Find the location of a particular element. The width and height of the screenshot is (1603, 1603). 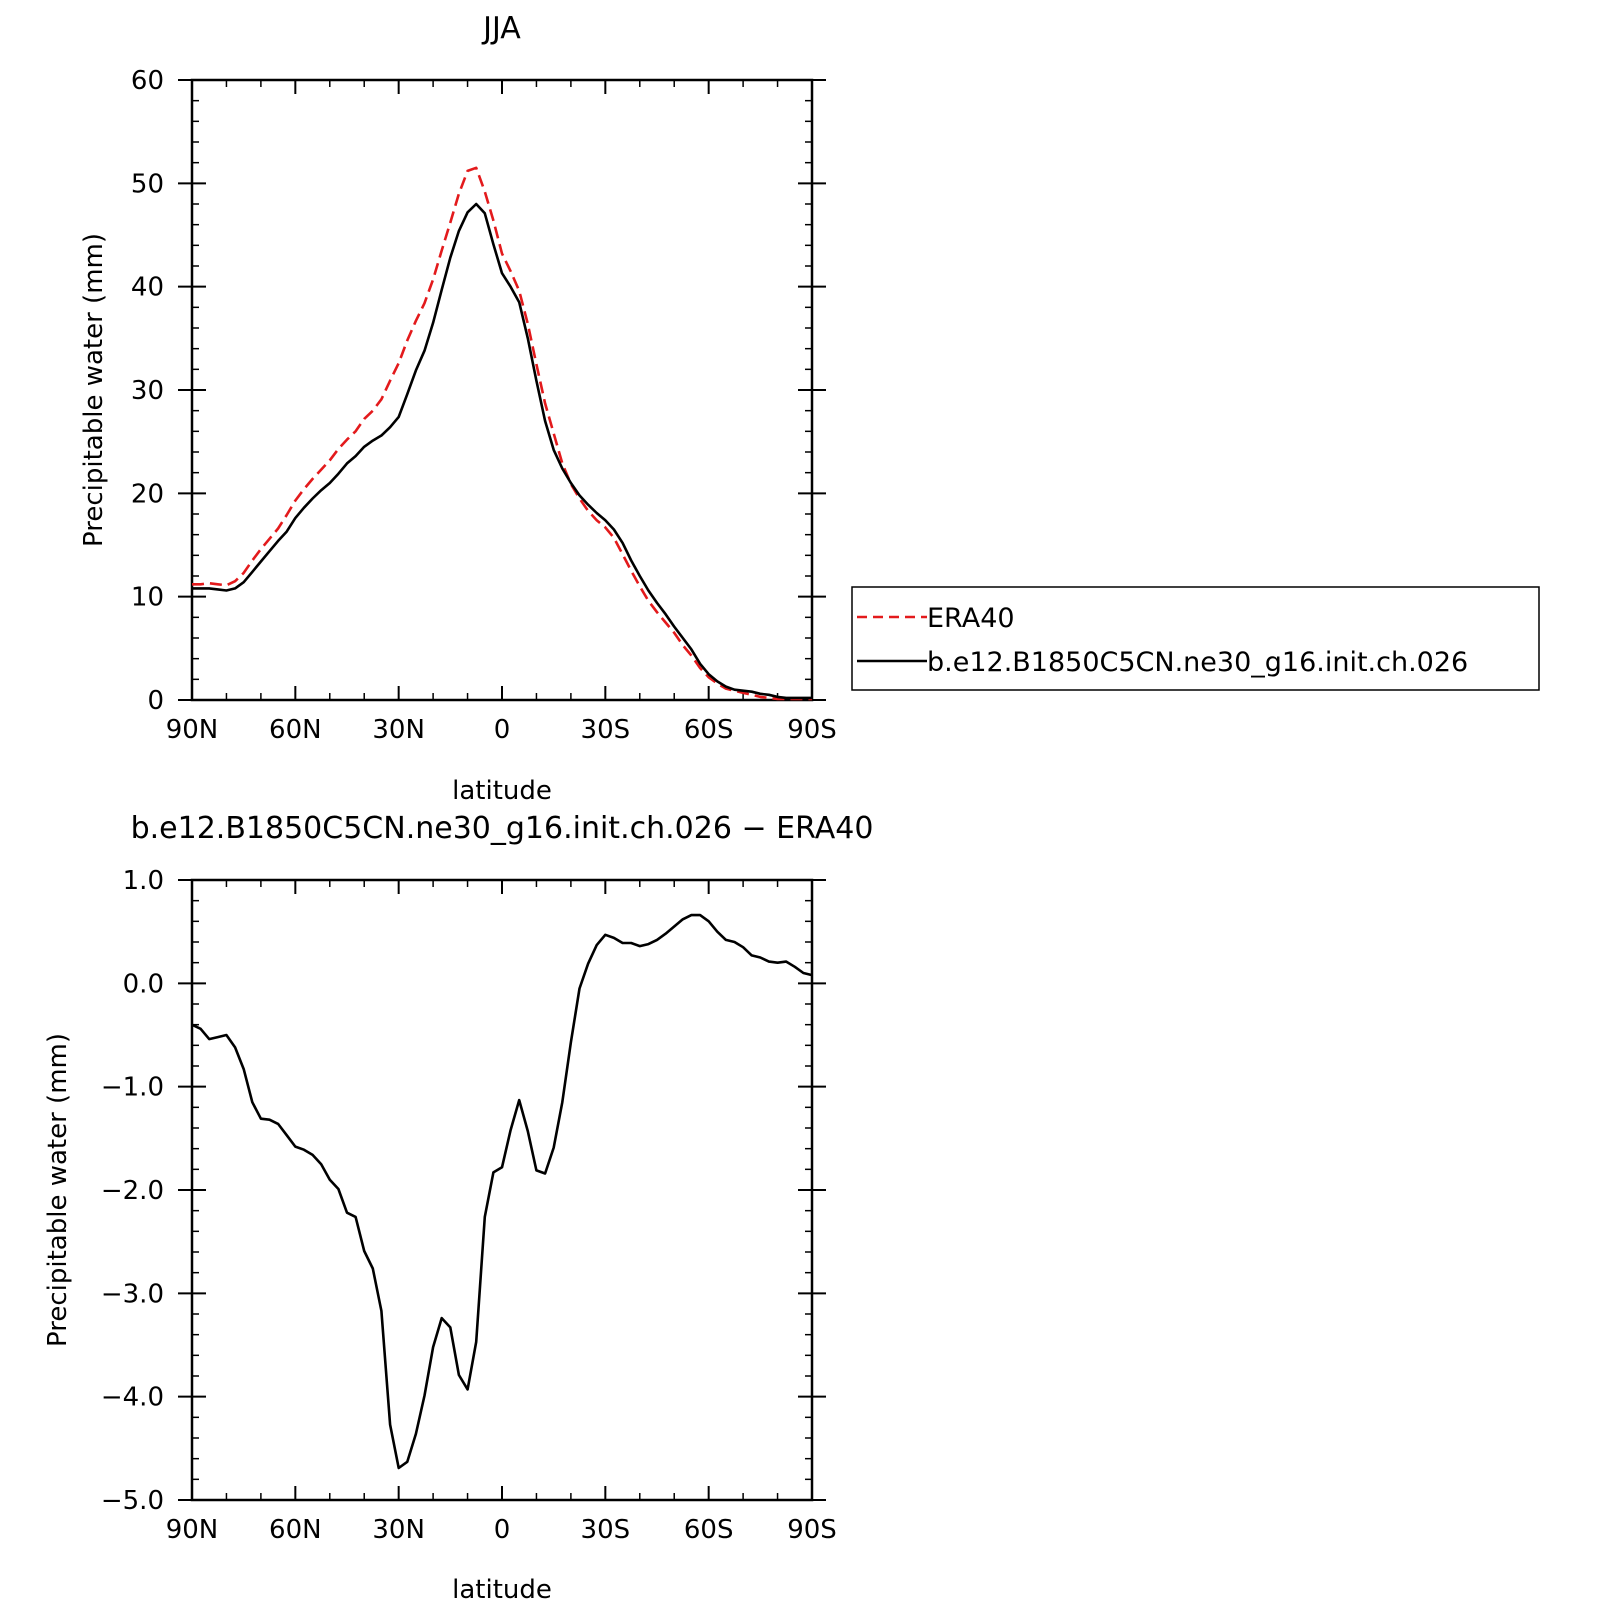

y-tick-label: 0 is located at coordinates (155, 701).